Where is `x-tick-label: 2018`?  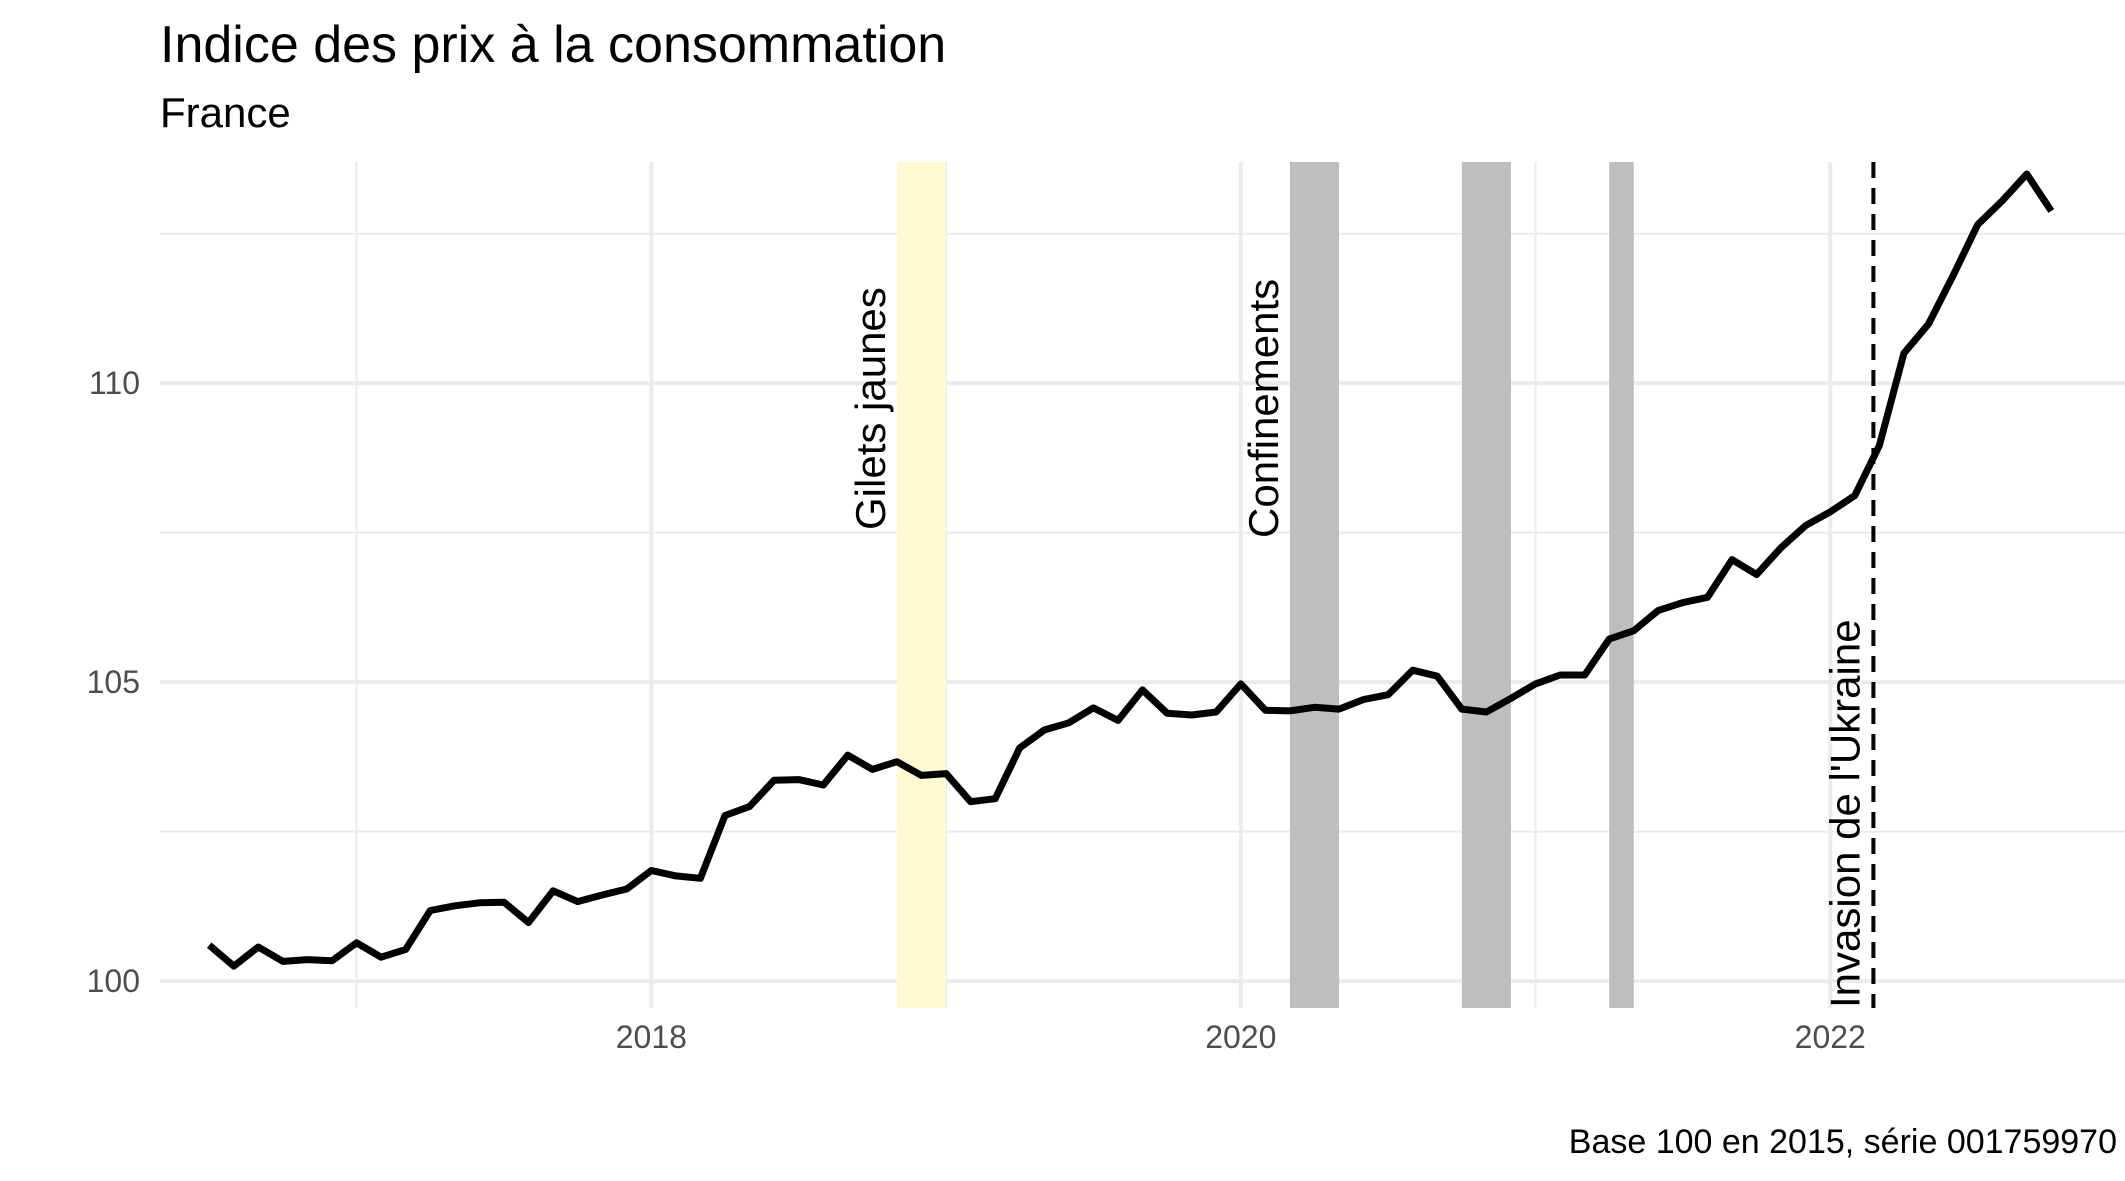 x-tick-label: 2018 is located at coordinates (651, 1037).